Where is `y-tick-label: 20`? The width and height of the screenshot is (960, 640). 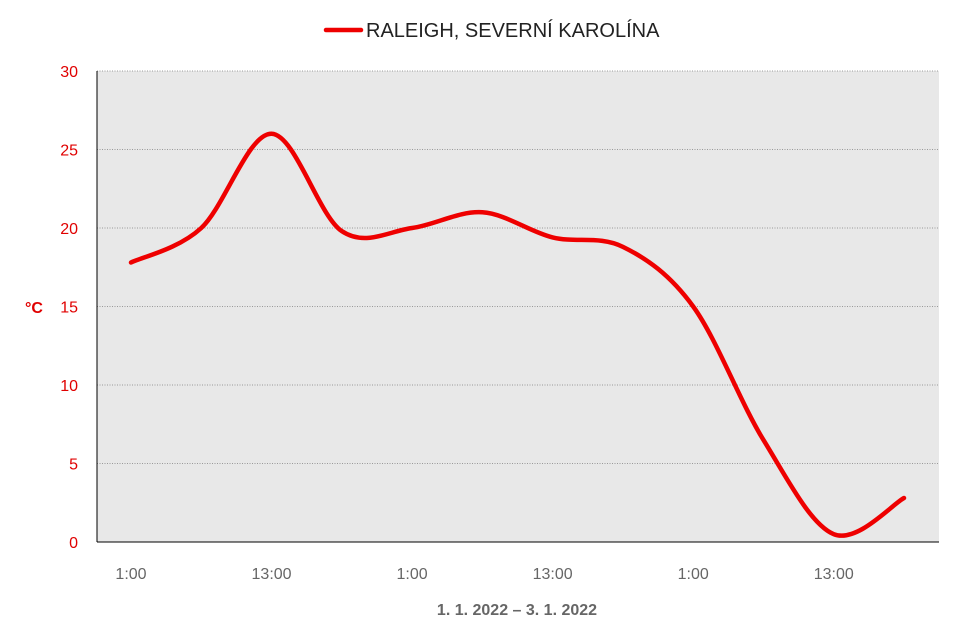
y-tick-label: 20 is located at coordinates (69, 229).